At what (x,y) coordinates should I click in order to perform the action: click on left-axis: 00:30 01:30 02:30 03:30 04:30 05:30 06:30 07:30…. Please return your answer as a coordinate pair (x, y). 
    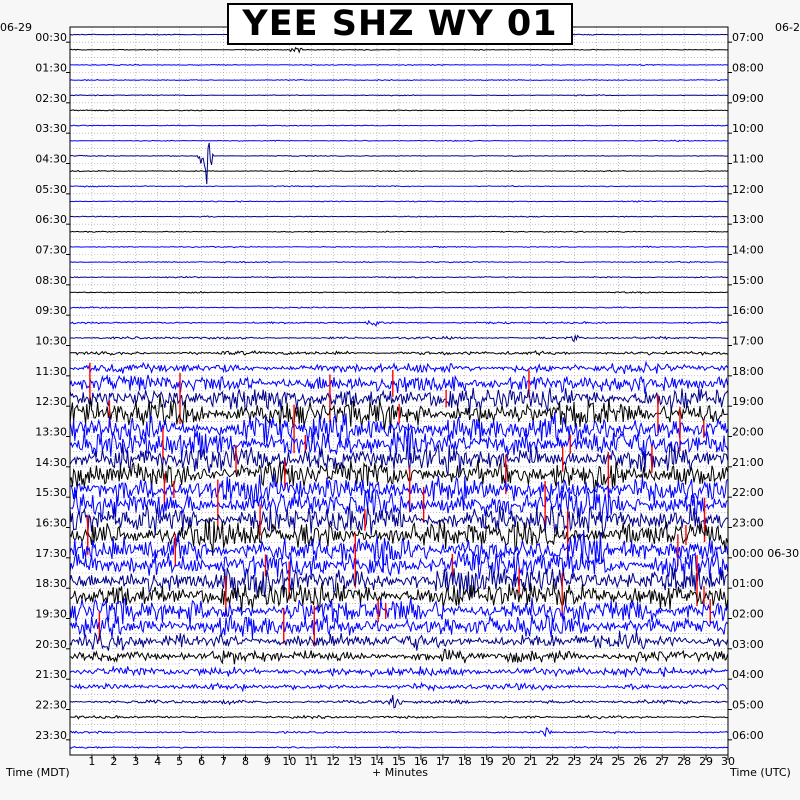
    Looking at the image, I should click on (52, 386).